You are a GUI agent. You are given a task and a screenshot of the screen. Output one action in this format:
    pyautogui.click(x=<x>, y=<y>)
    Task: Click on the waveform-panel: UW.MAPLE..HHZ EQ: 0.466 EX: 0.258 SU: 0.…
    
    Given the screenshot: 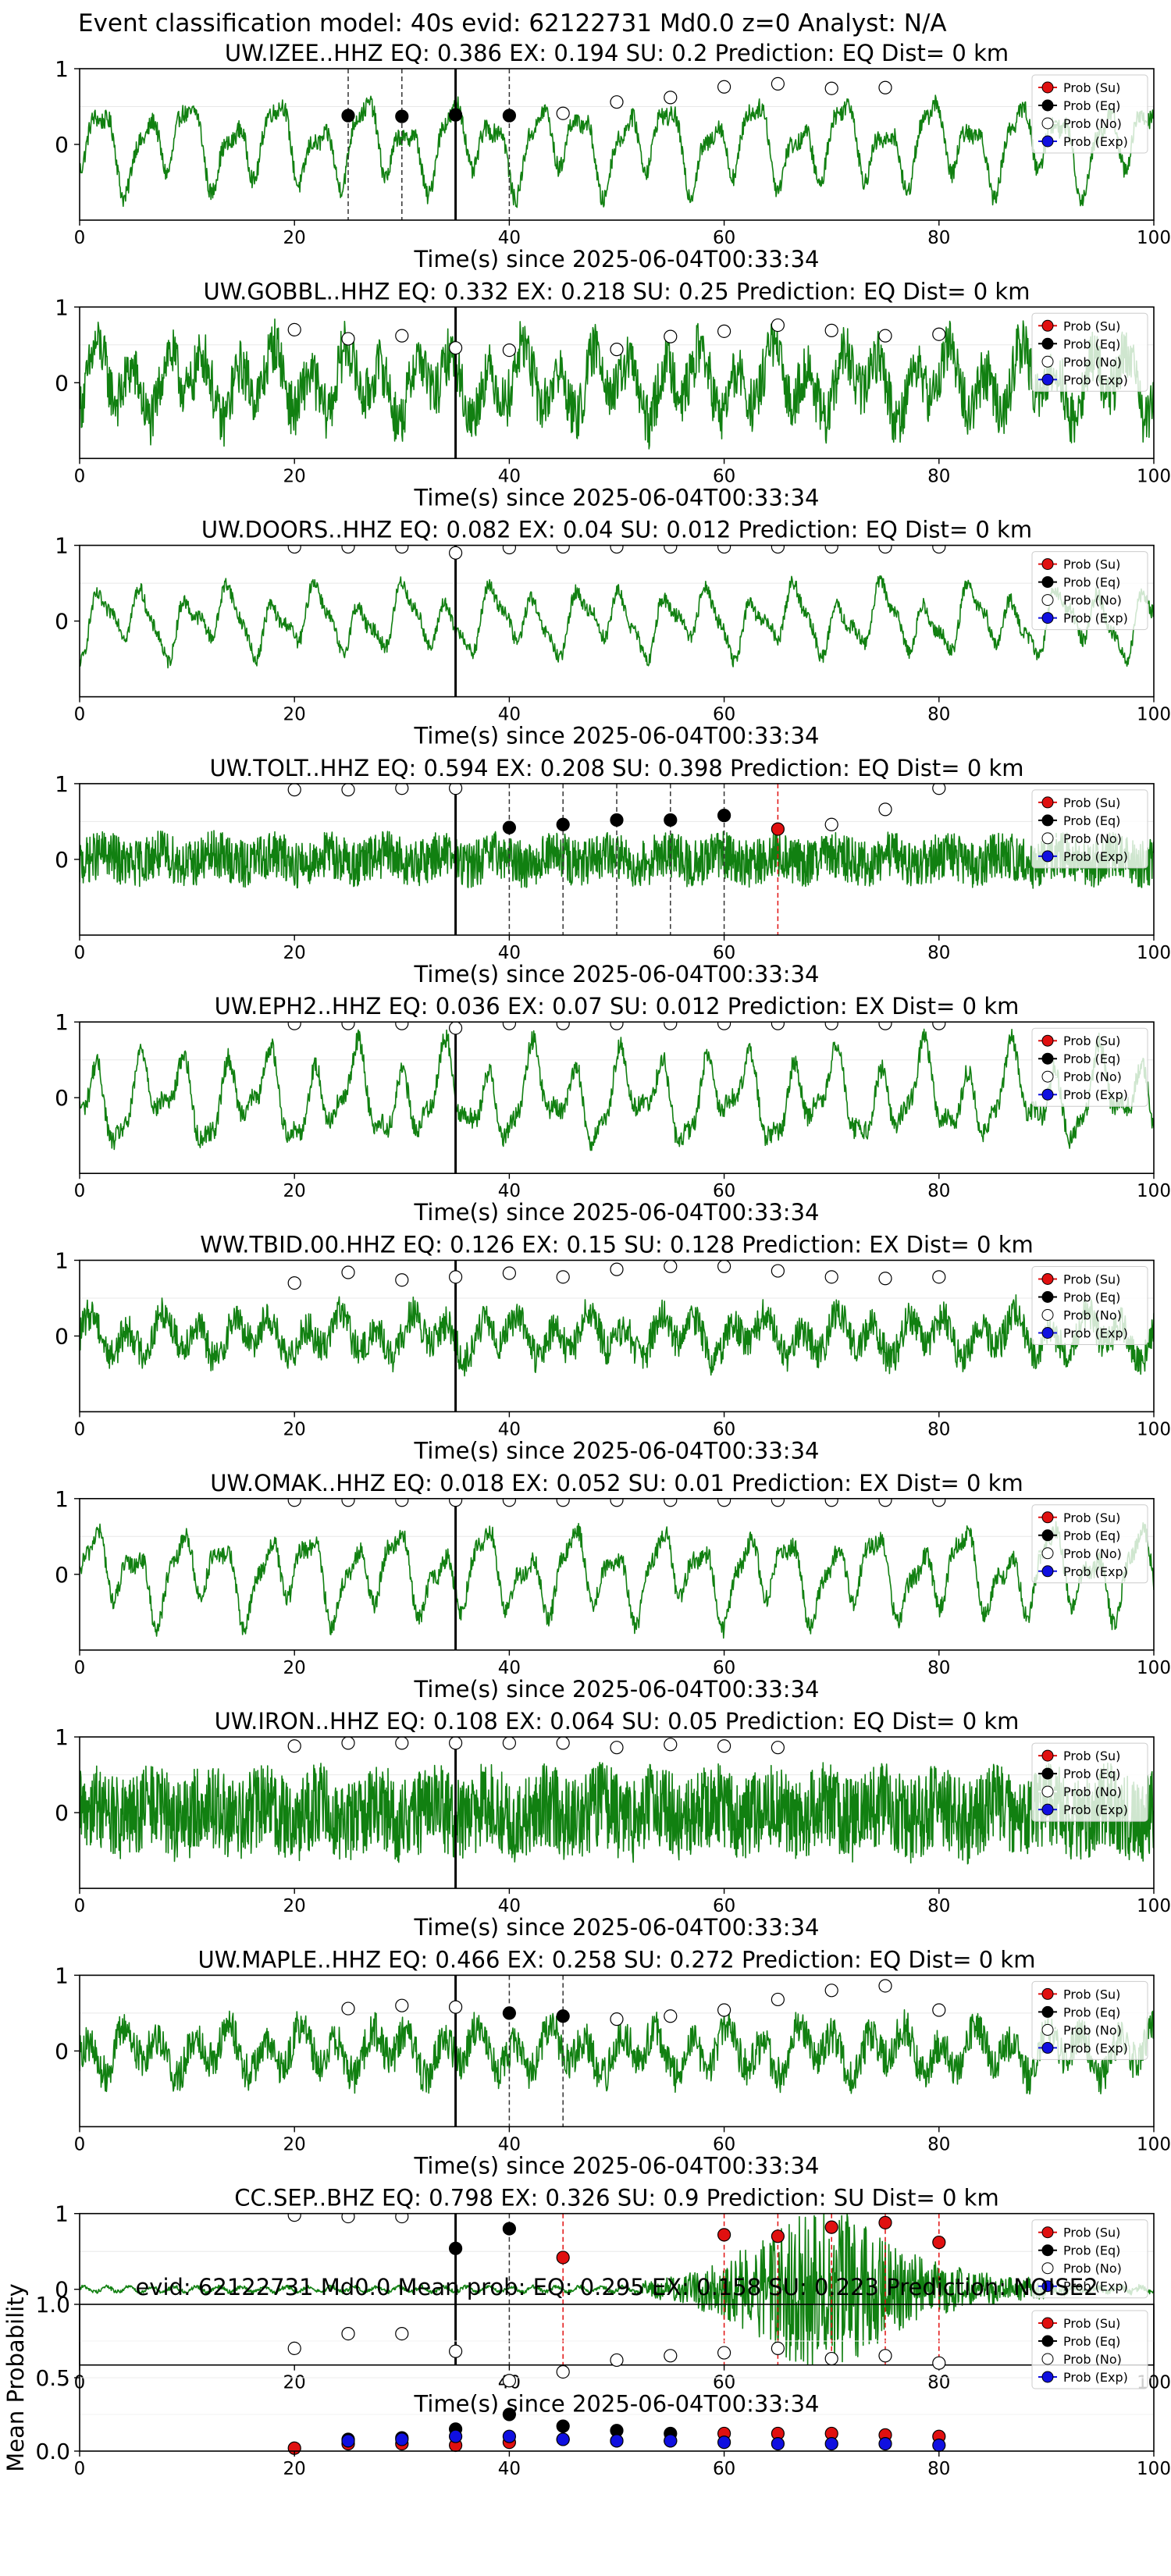 What is the action you would take?
    pyautogui.click(x=613, y=2062)
    